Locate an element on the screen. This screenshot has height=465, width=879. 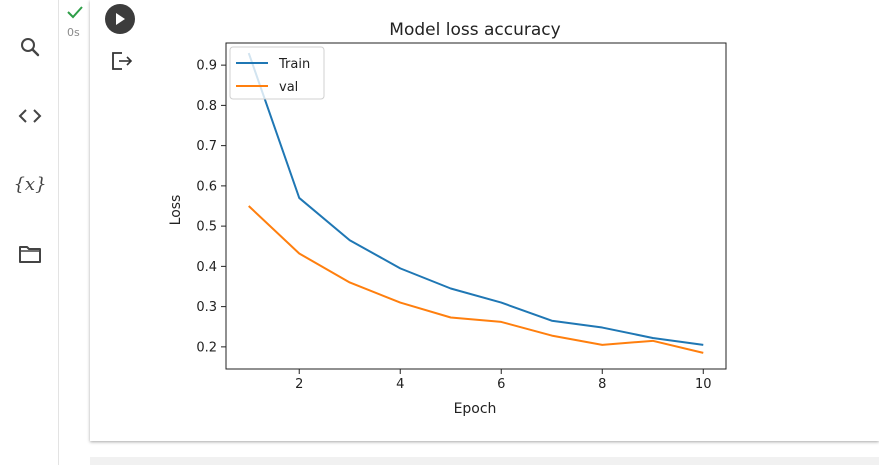
y-tick-label: 0.7 is located at coordinates (206, 146).